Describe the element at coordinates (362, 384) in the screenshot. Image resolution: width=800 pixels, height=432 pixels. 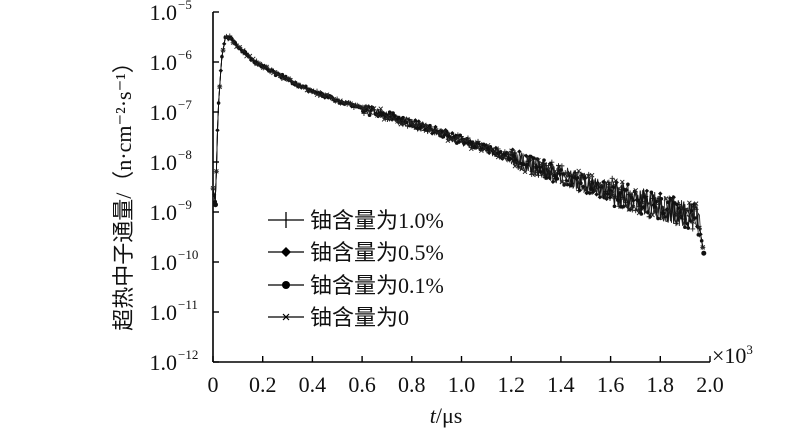
I see `x-tick-label: 0.6` at that location.